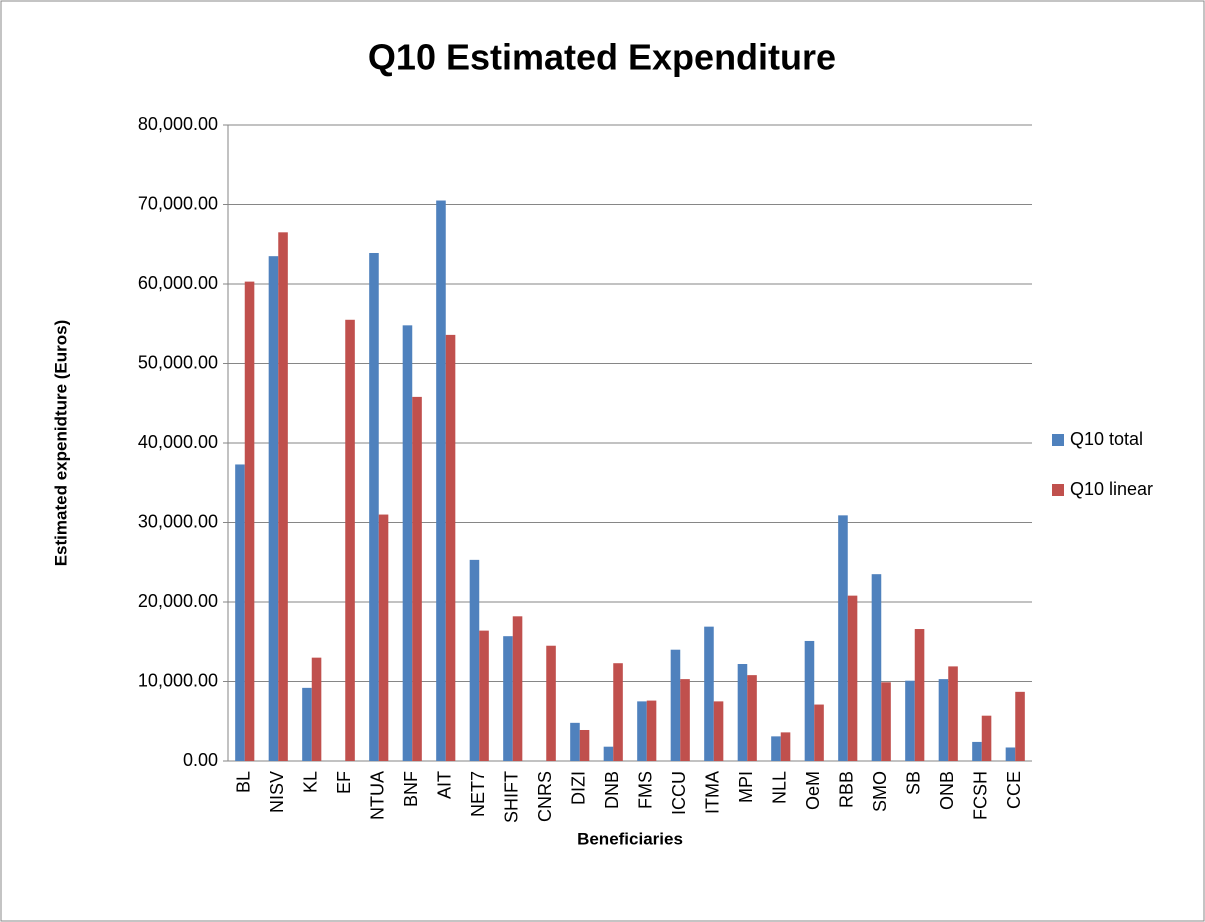 The image size is (1205, 922). What do you see at coordinates (545, 796) in the screenshot?
I see `x-tick-label: CNRS` at bounding box center [545, 796].